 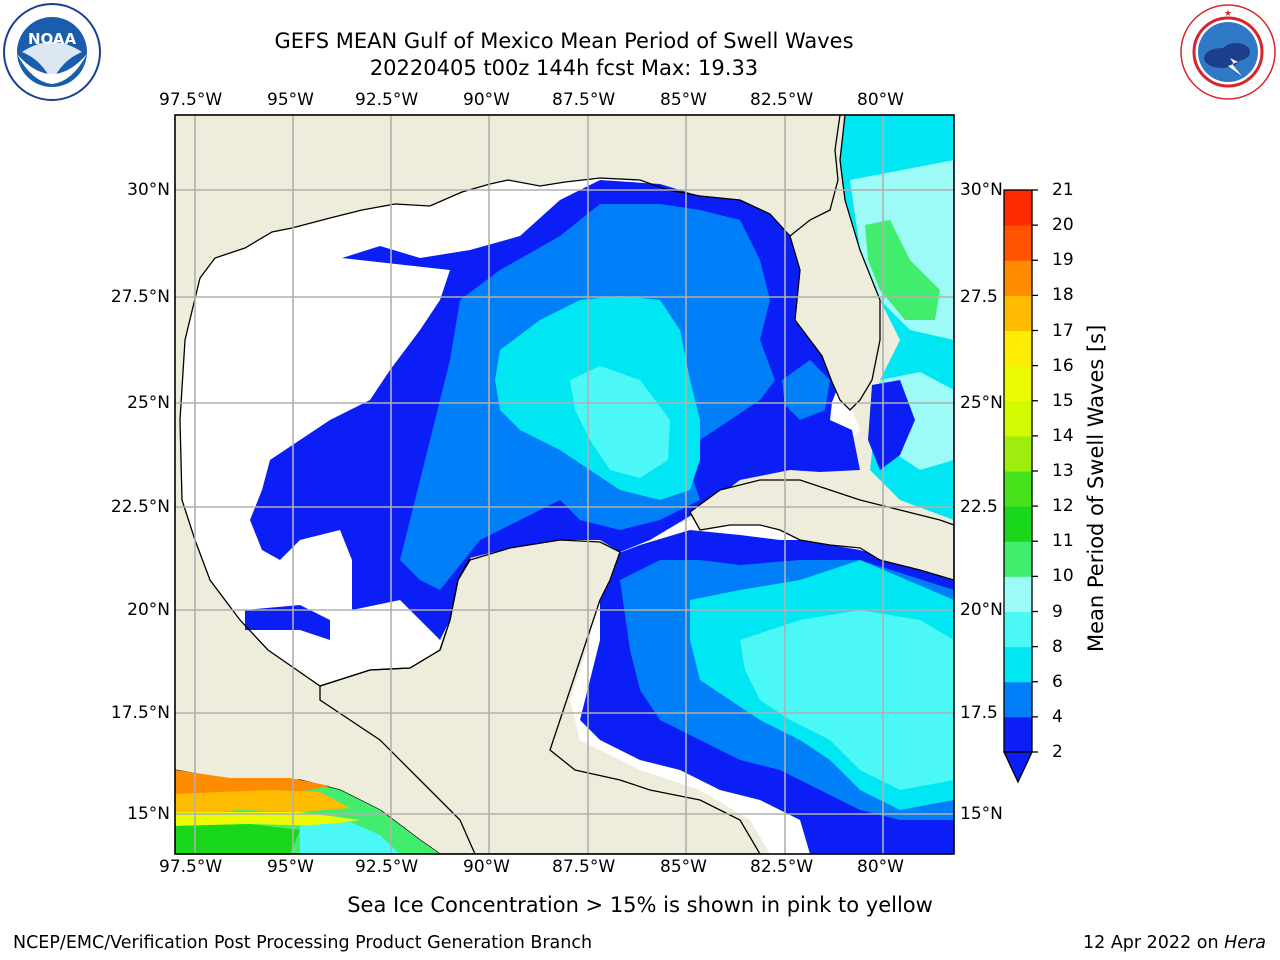 I want to click on lon-label-bottom: 80°W, so click(x=880, y=867).